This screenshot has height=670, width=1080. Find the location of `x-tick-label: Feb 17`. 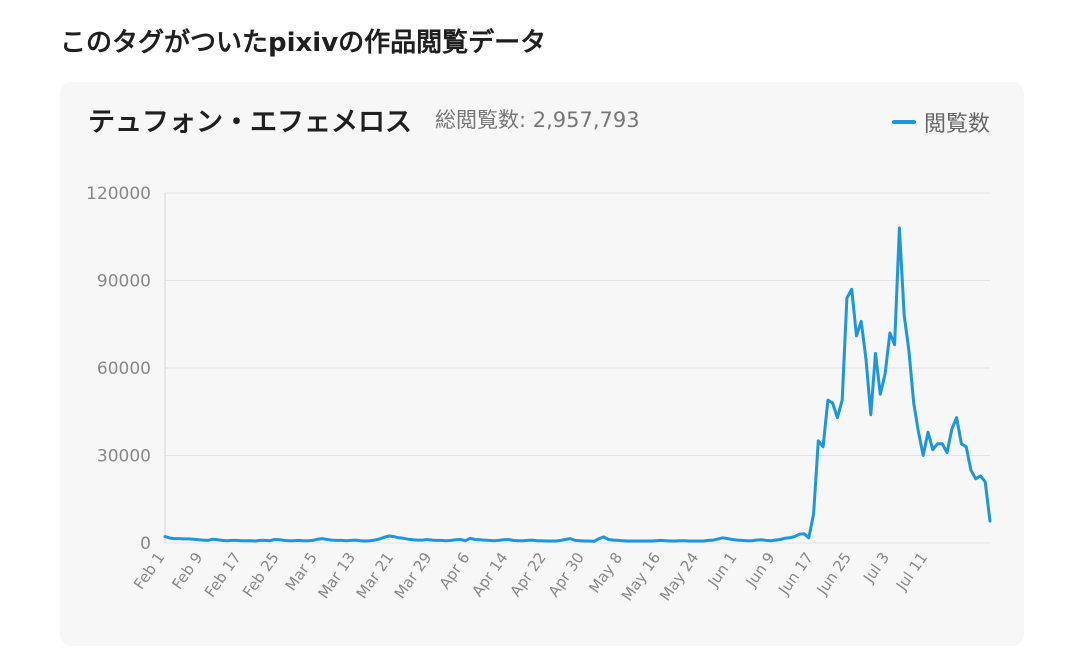

x-tick-label: Feb 17 is located at coordinates (223, 575).